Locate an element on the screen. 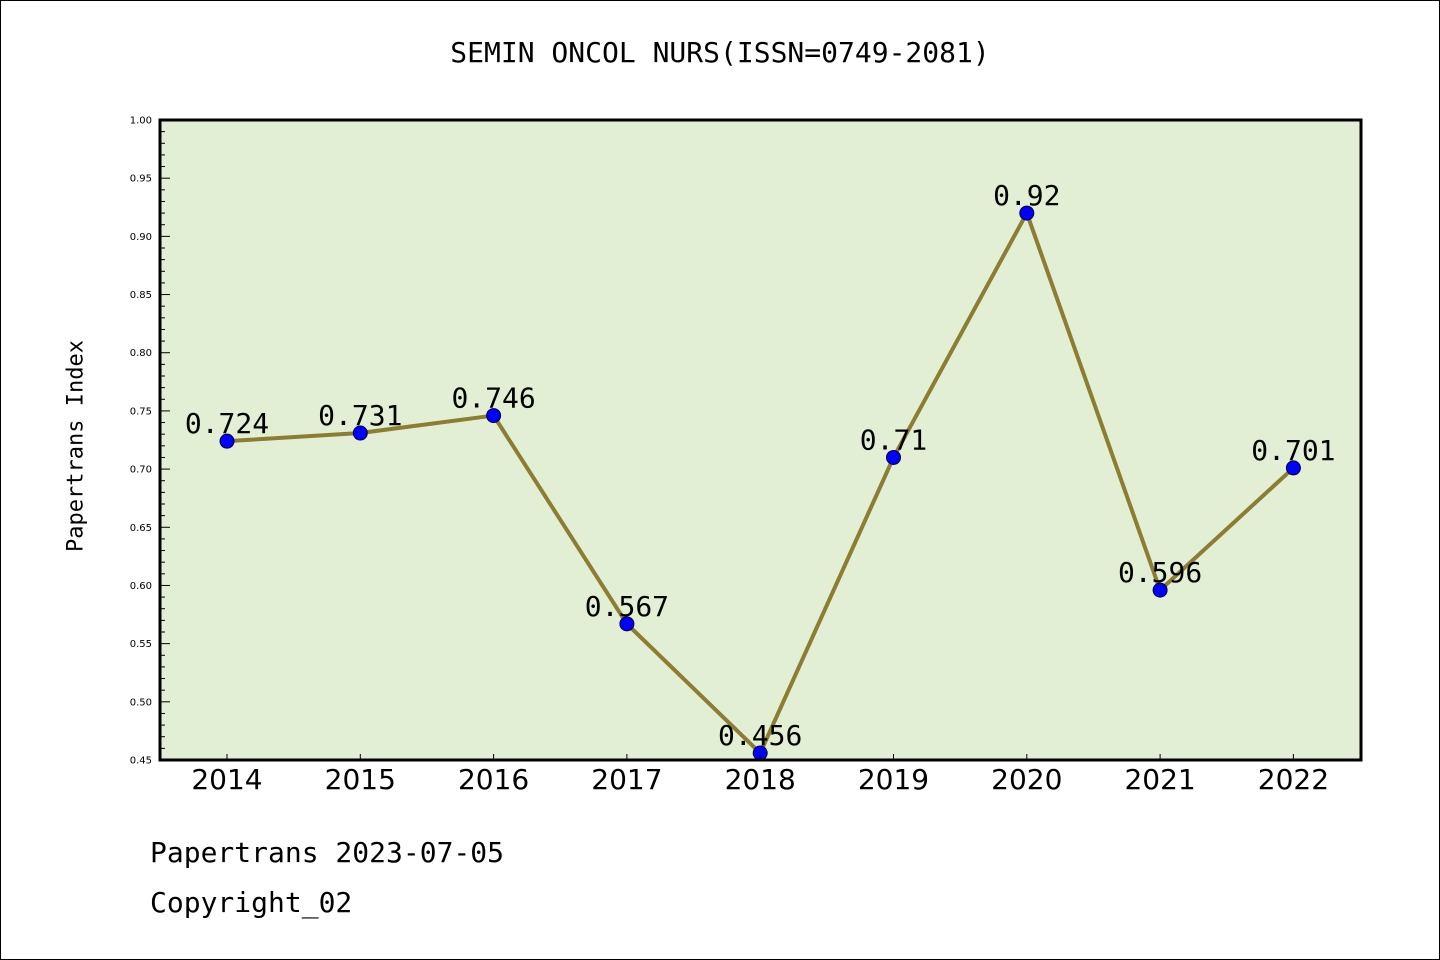 The width and height of the screenshot is (1440, 960). y-tick-label: 0.70 is located at coordinates (141, 470).